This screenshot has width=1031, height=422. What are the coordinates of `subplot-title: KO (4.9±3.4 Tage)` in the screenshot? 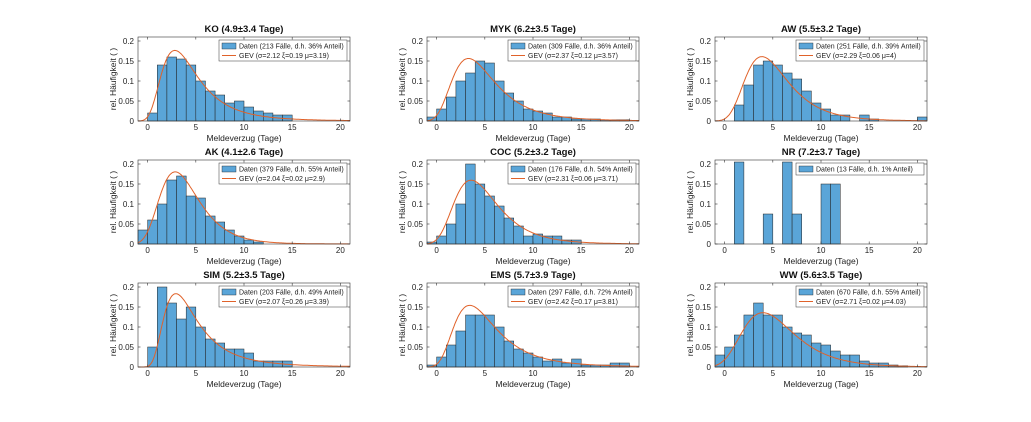 It's located at (244, 29).